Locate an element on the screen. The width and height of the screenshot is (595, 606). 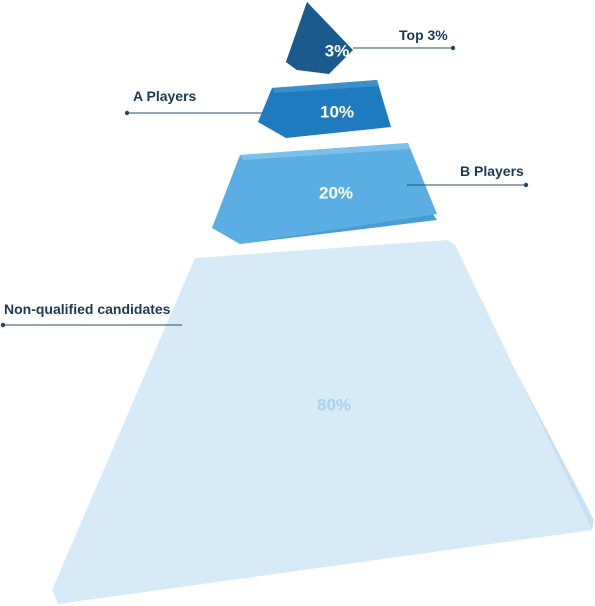
callout-a-players-label: A Players is located at coordinates (165, 96).